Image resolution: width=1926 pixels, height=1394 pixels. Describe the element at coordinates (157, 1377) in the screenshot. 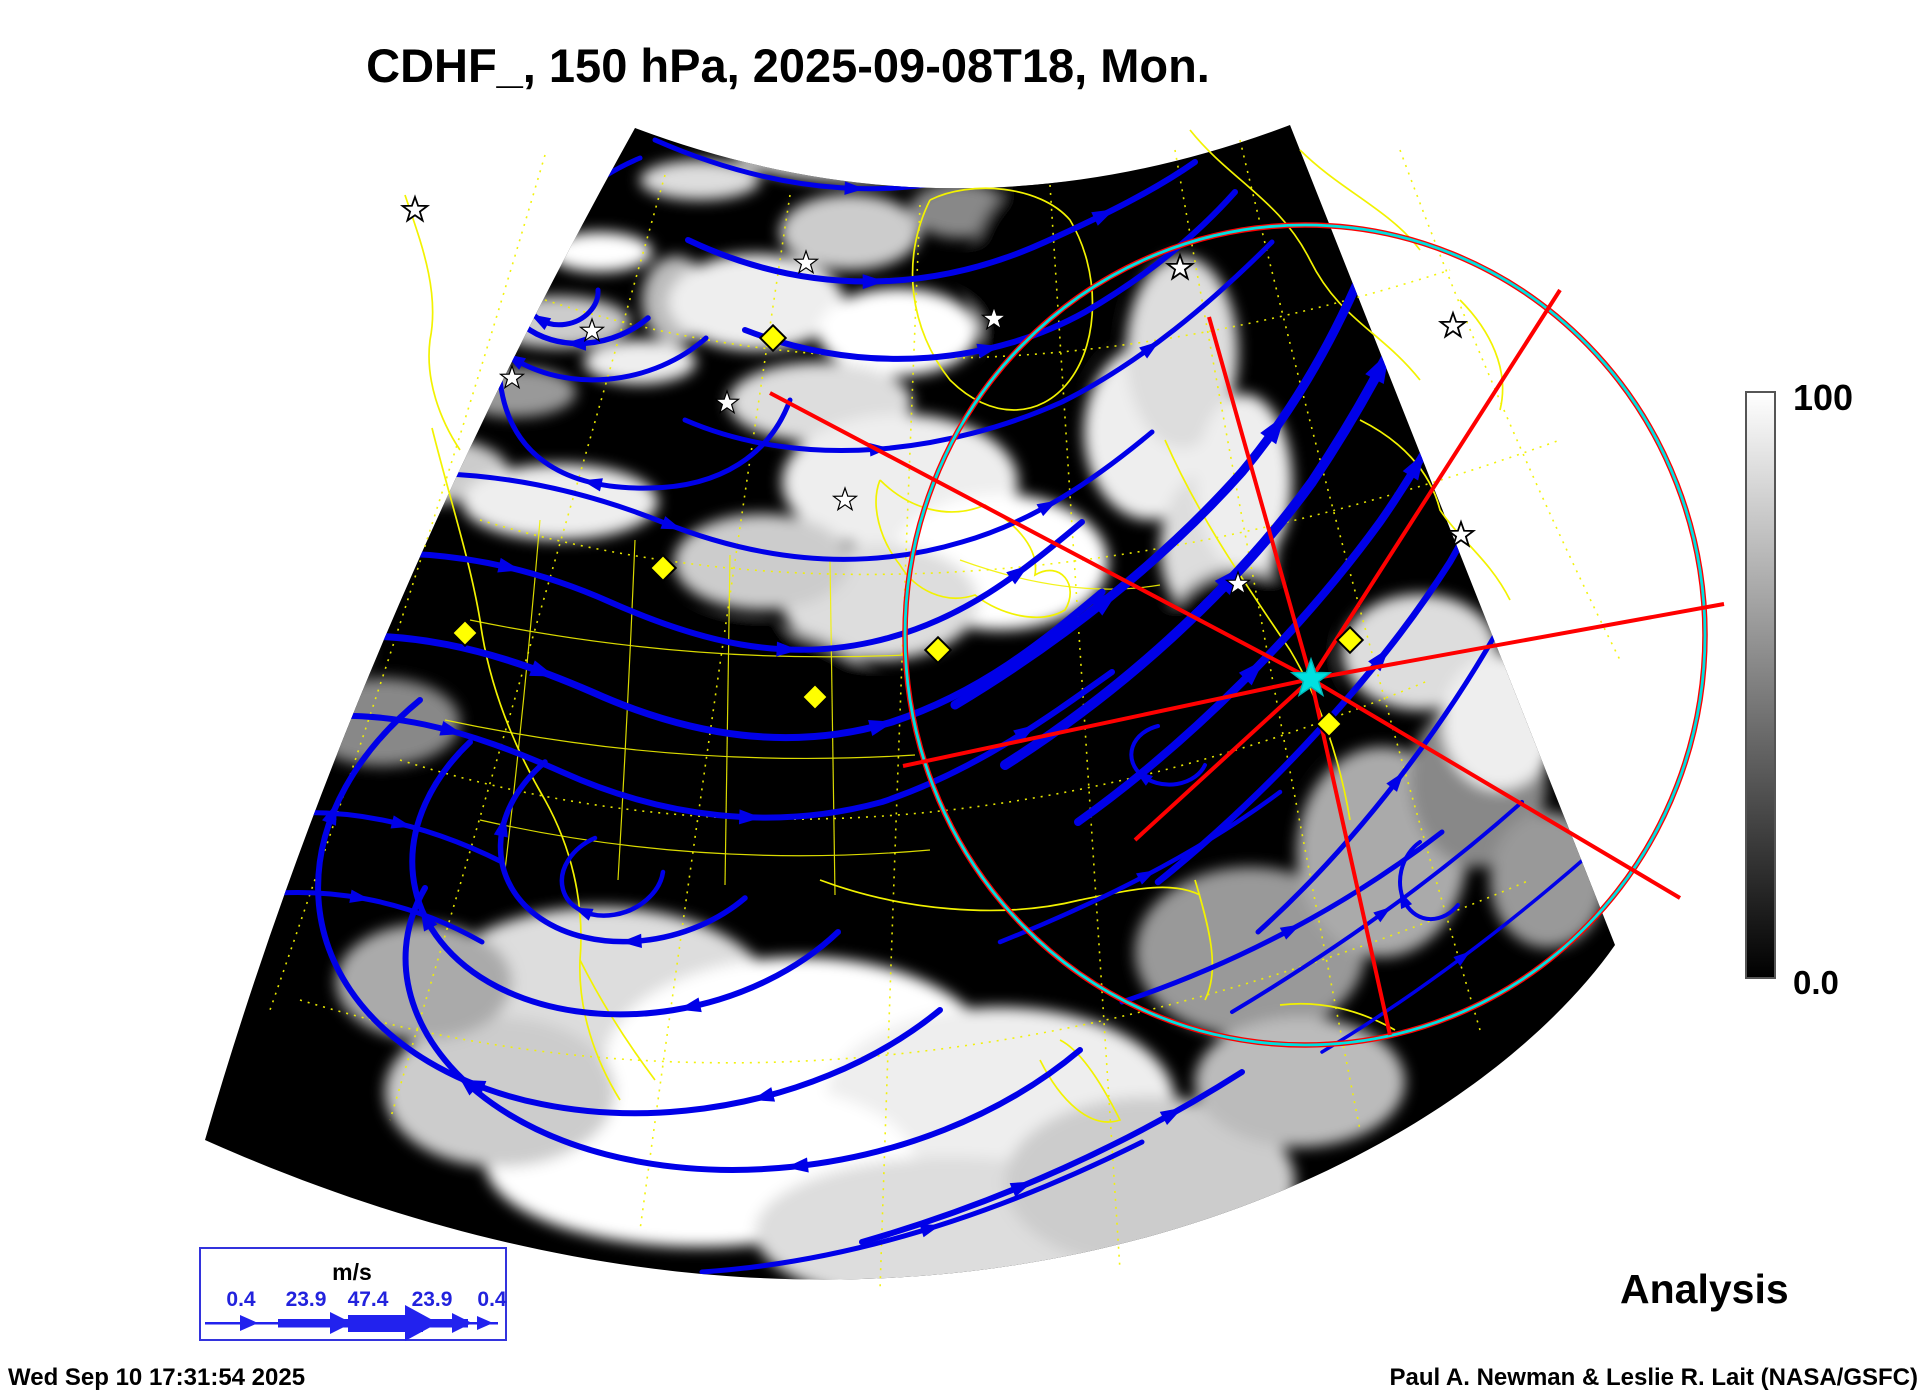

I see `footer-timestamp: Wed Sep 10 17:31:54 2025` at that location.